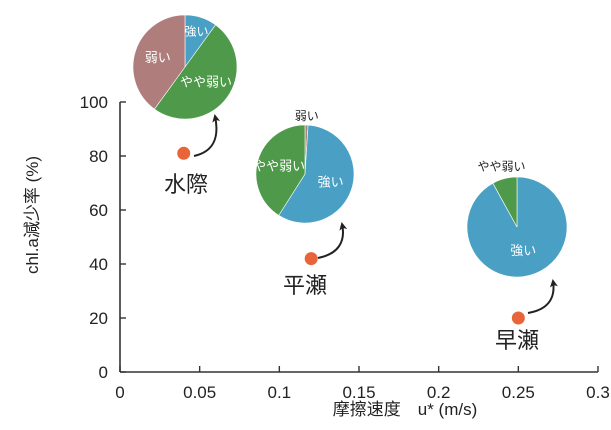 The width and height of the screenshot is (611, 430). Describe the element at coordinates (98, 264) in the screenshot. I see `y-tick-label: 40` at that location.